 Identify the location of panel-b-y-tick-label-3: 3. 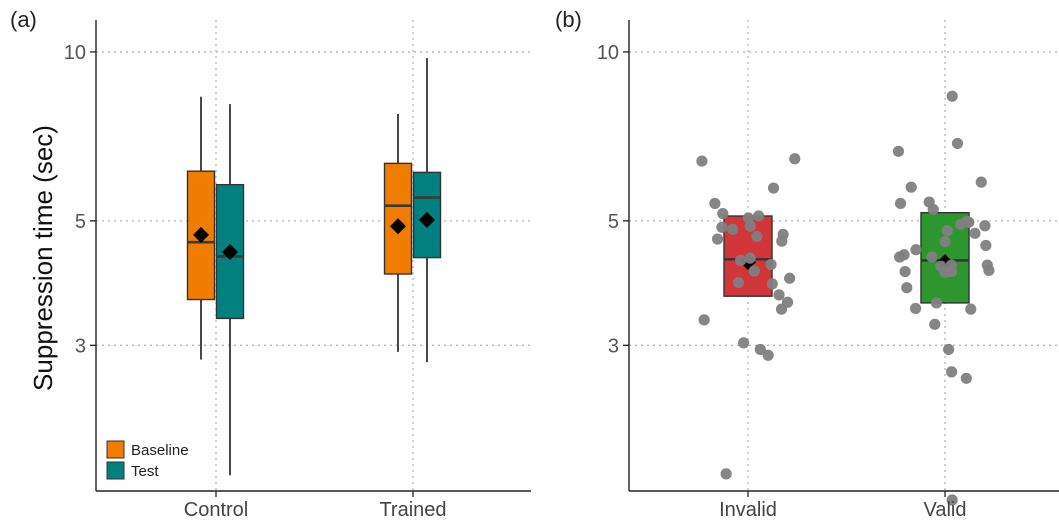
(613, 346).